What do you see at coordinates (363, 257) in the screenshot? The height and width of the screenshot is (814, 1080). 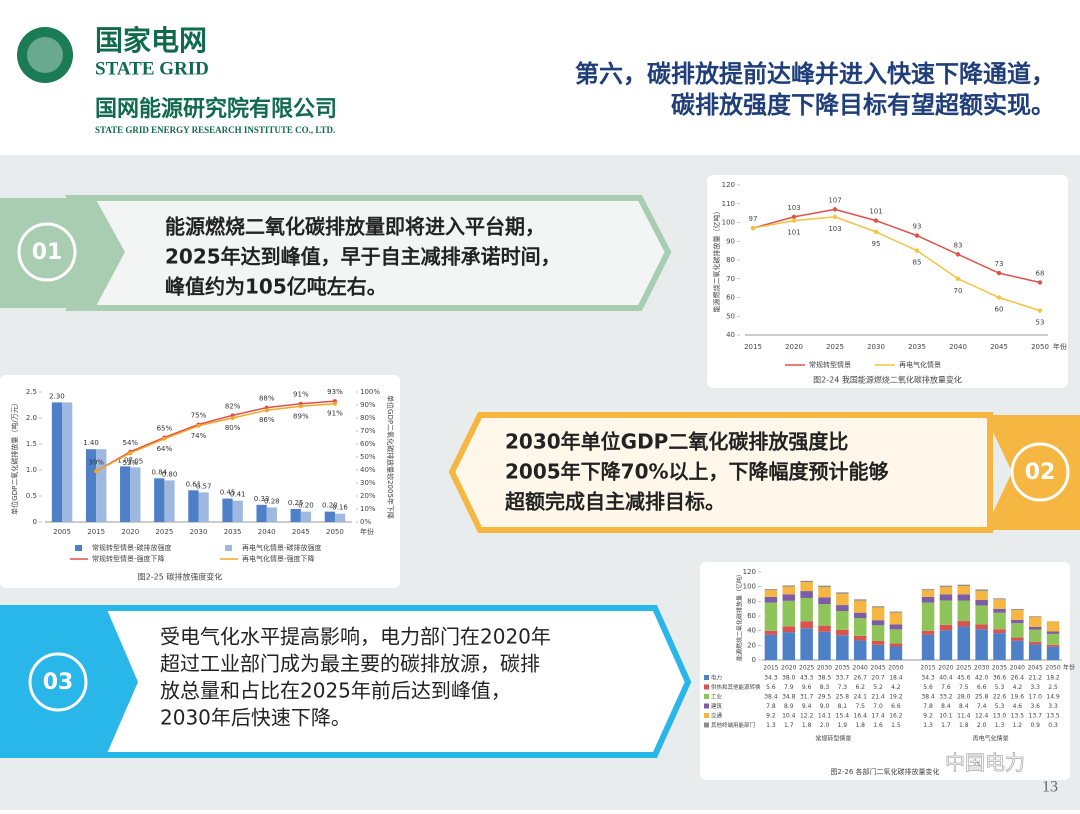 I see `callout-text: 2025年达到峰值，早于自主减排承诺时间，` at bounding box center [363, 257].